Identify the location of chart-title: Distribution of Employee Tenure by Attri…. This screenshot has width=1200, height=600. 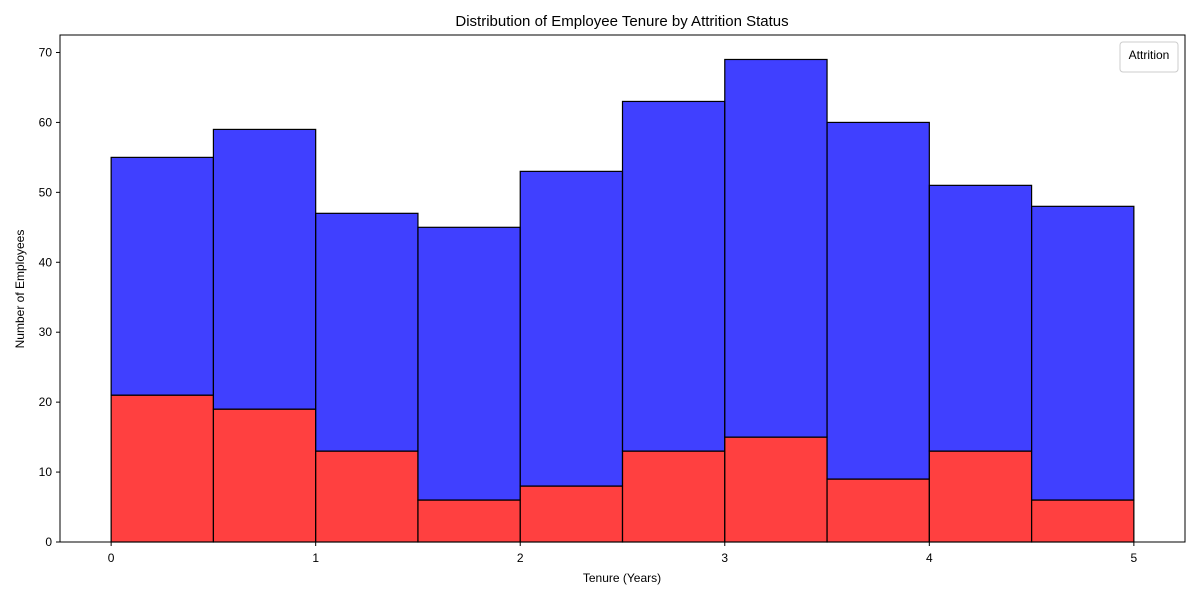
(621, 21).